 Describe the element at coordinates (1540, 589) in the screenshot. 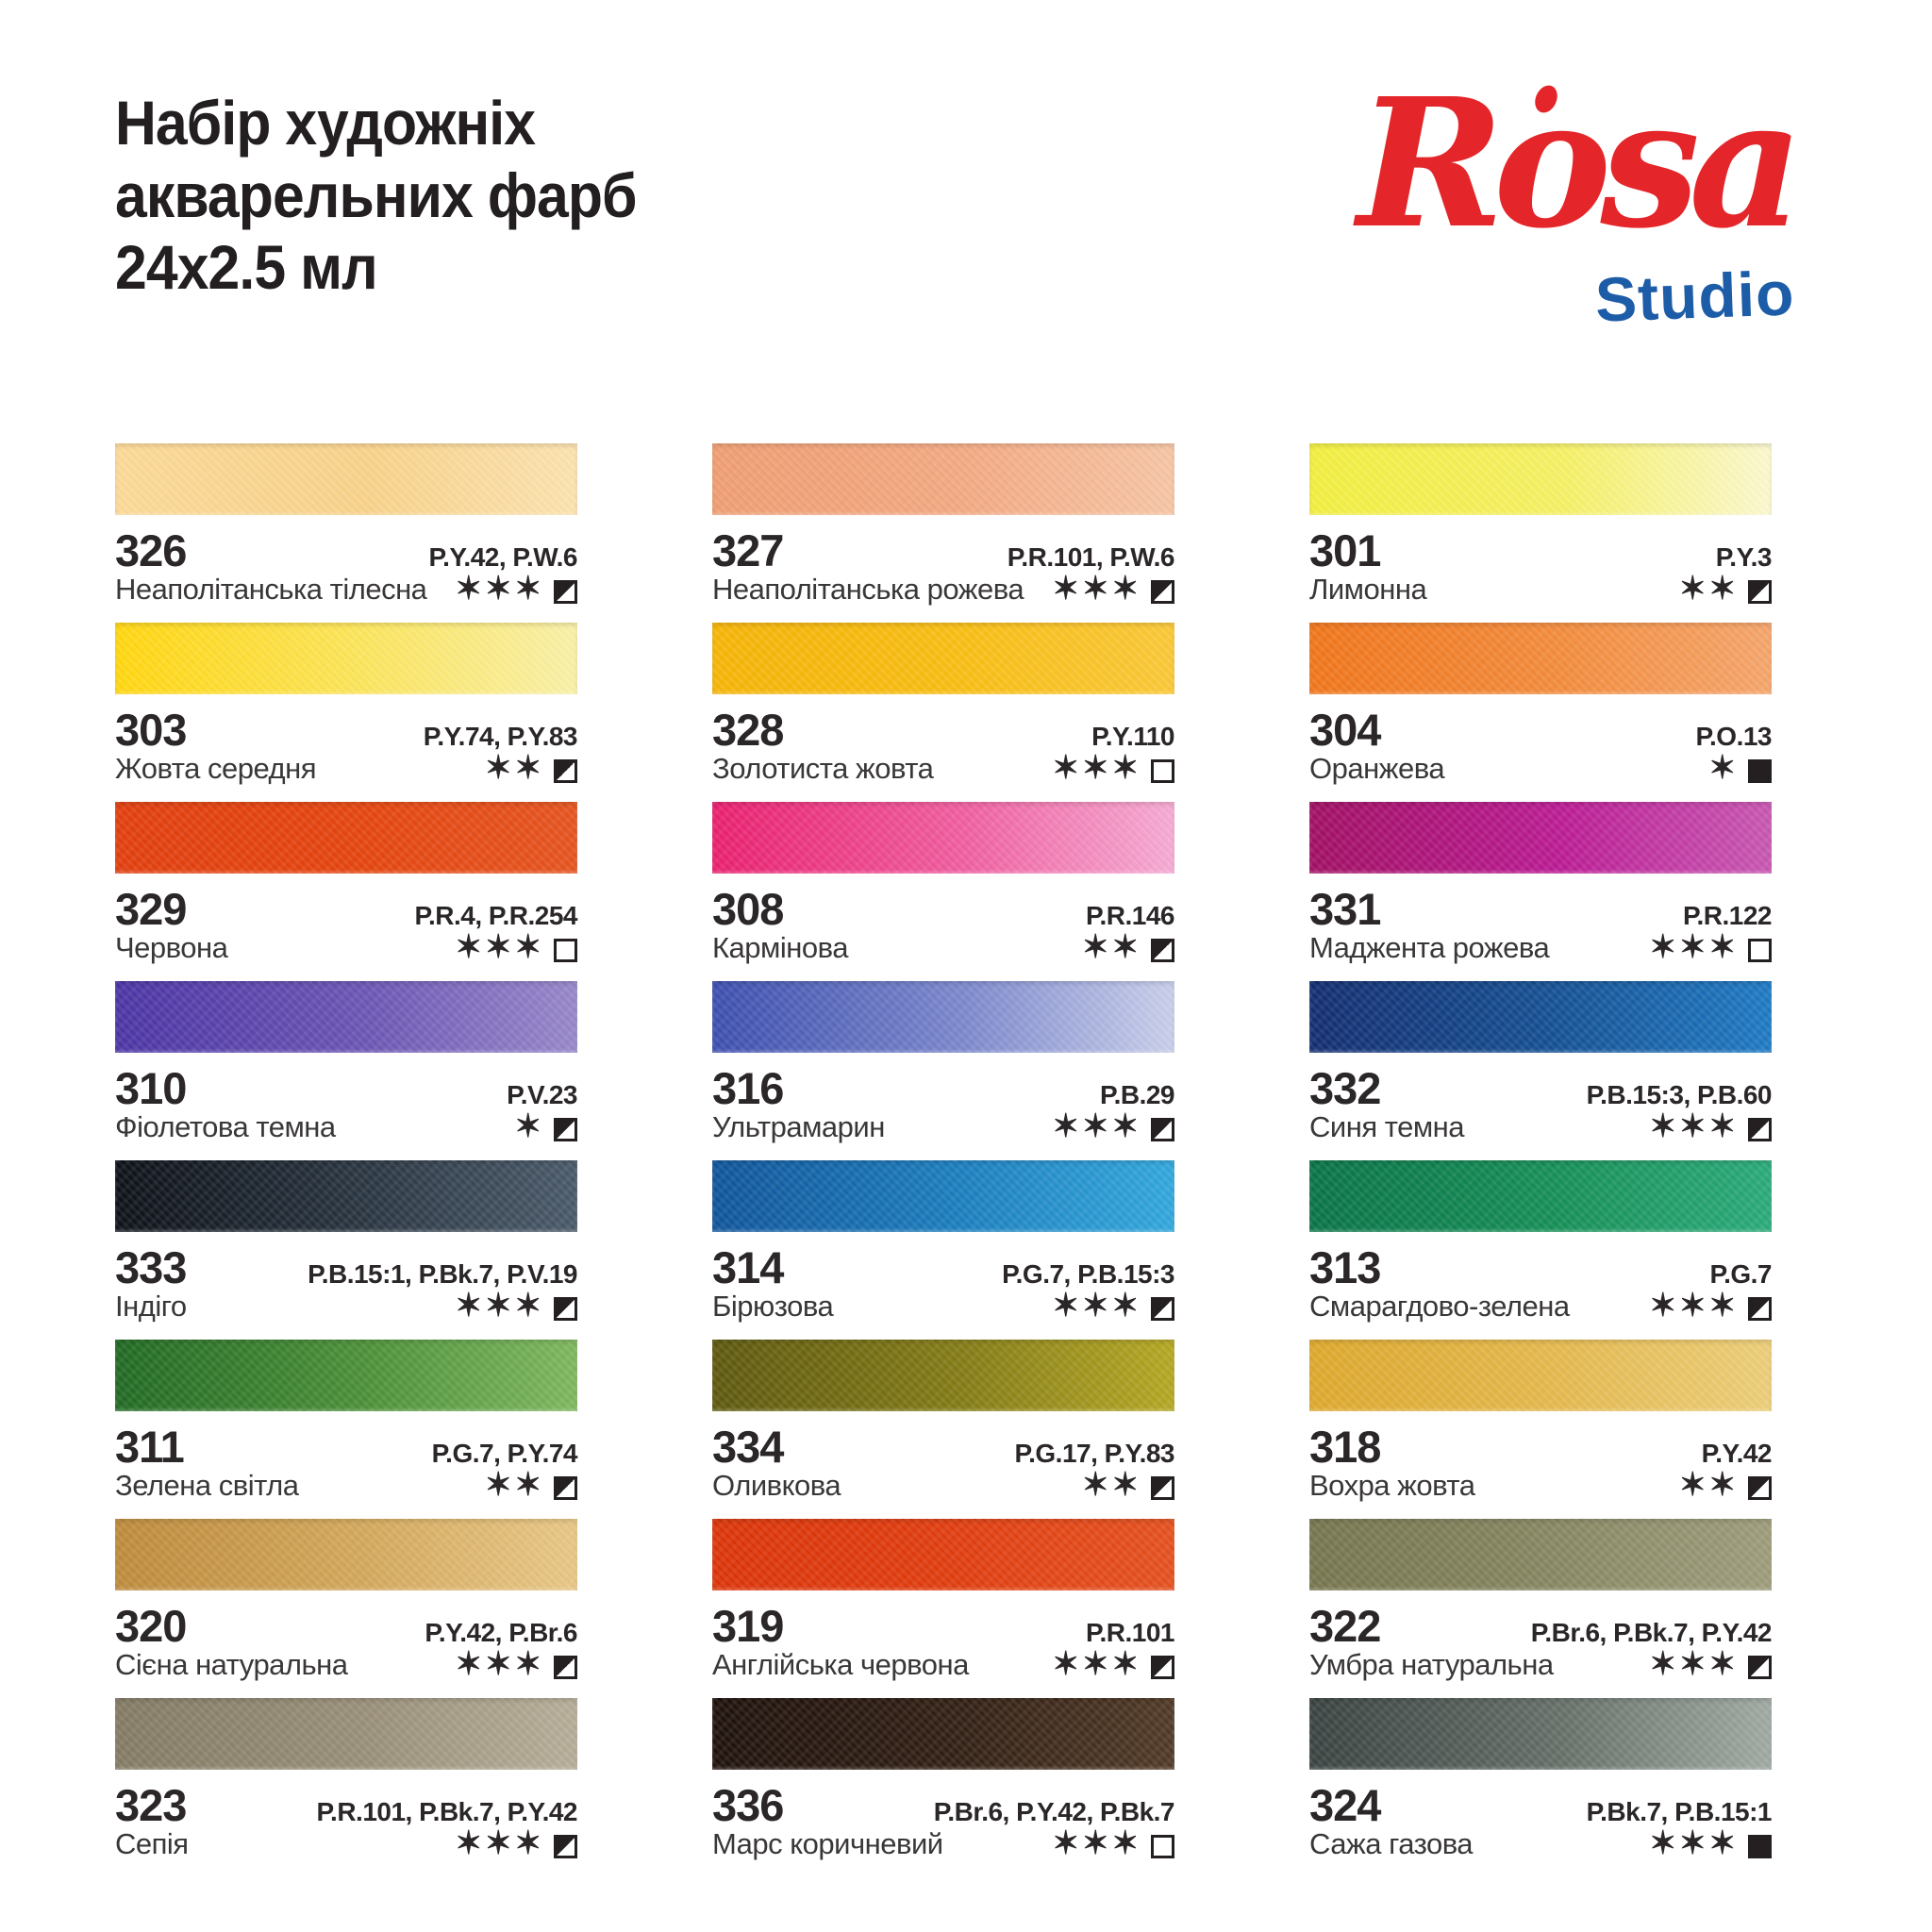

I see `paint-name-row: Лимонна ✶✶` at that location.